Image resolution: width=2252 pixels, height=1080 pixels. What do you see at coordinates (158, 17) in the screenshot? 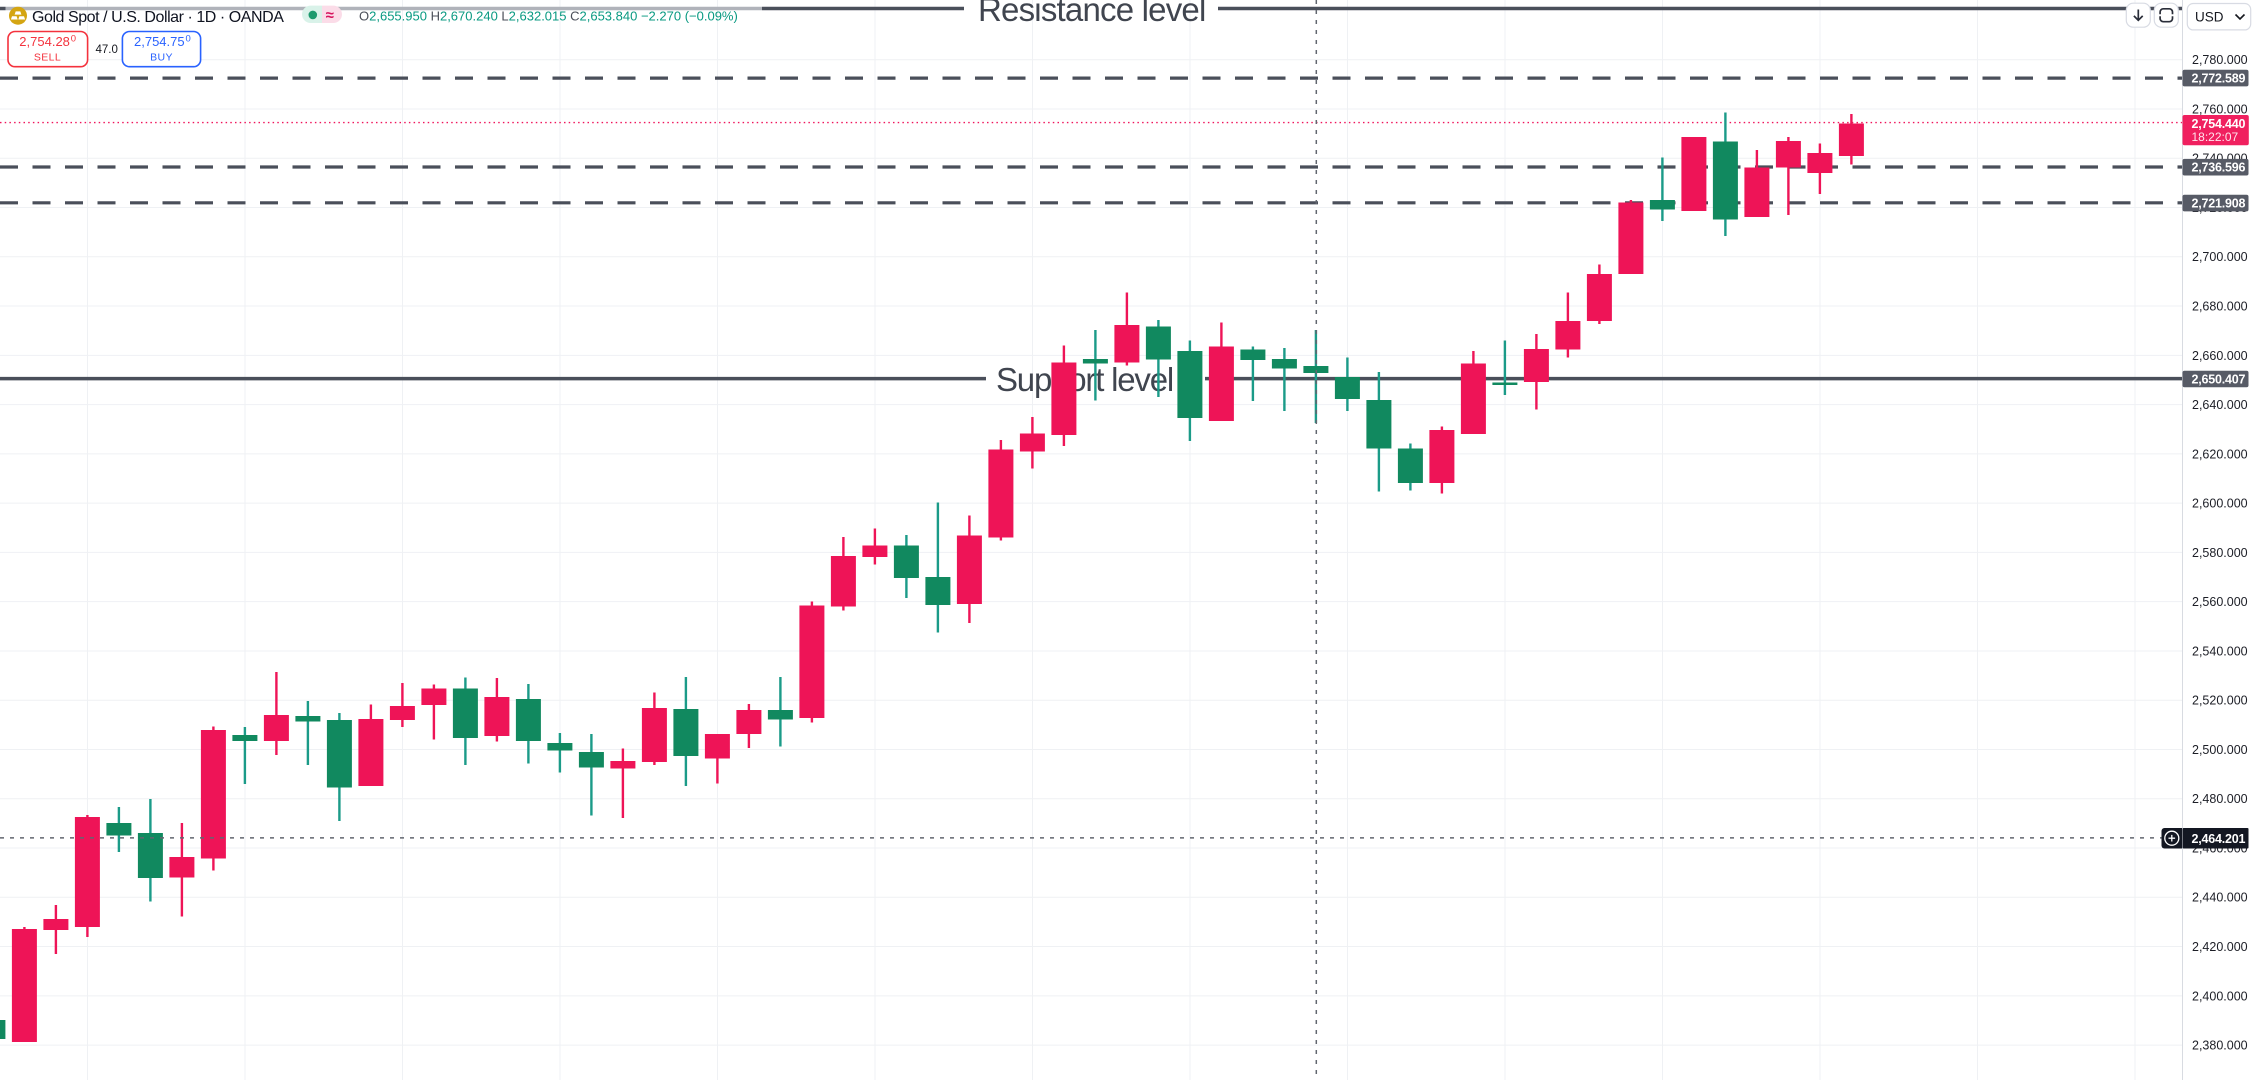
I see `svg-text:Gold Spot / U.S. Dollar · 1D ·: Gold Spot / U.S. Dollar · 1D · OANDA` at bounding box center [158, 17].